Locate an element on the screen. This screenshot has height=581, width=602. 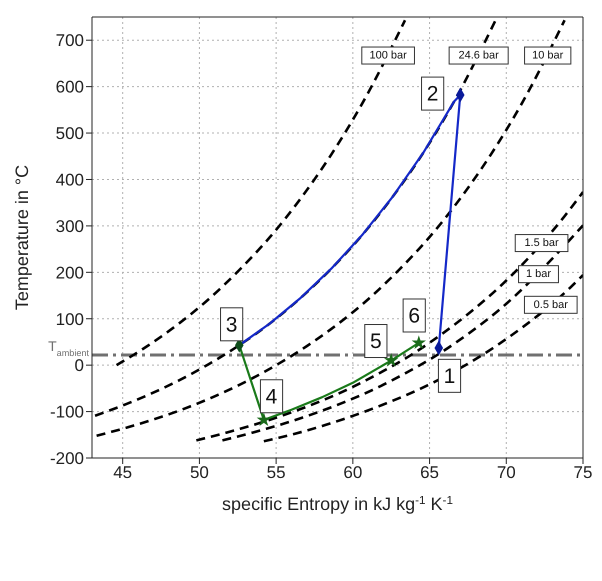
annotation: 100 bar is located at coordinates (388, 56).